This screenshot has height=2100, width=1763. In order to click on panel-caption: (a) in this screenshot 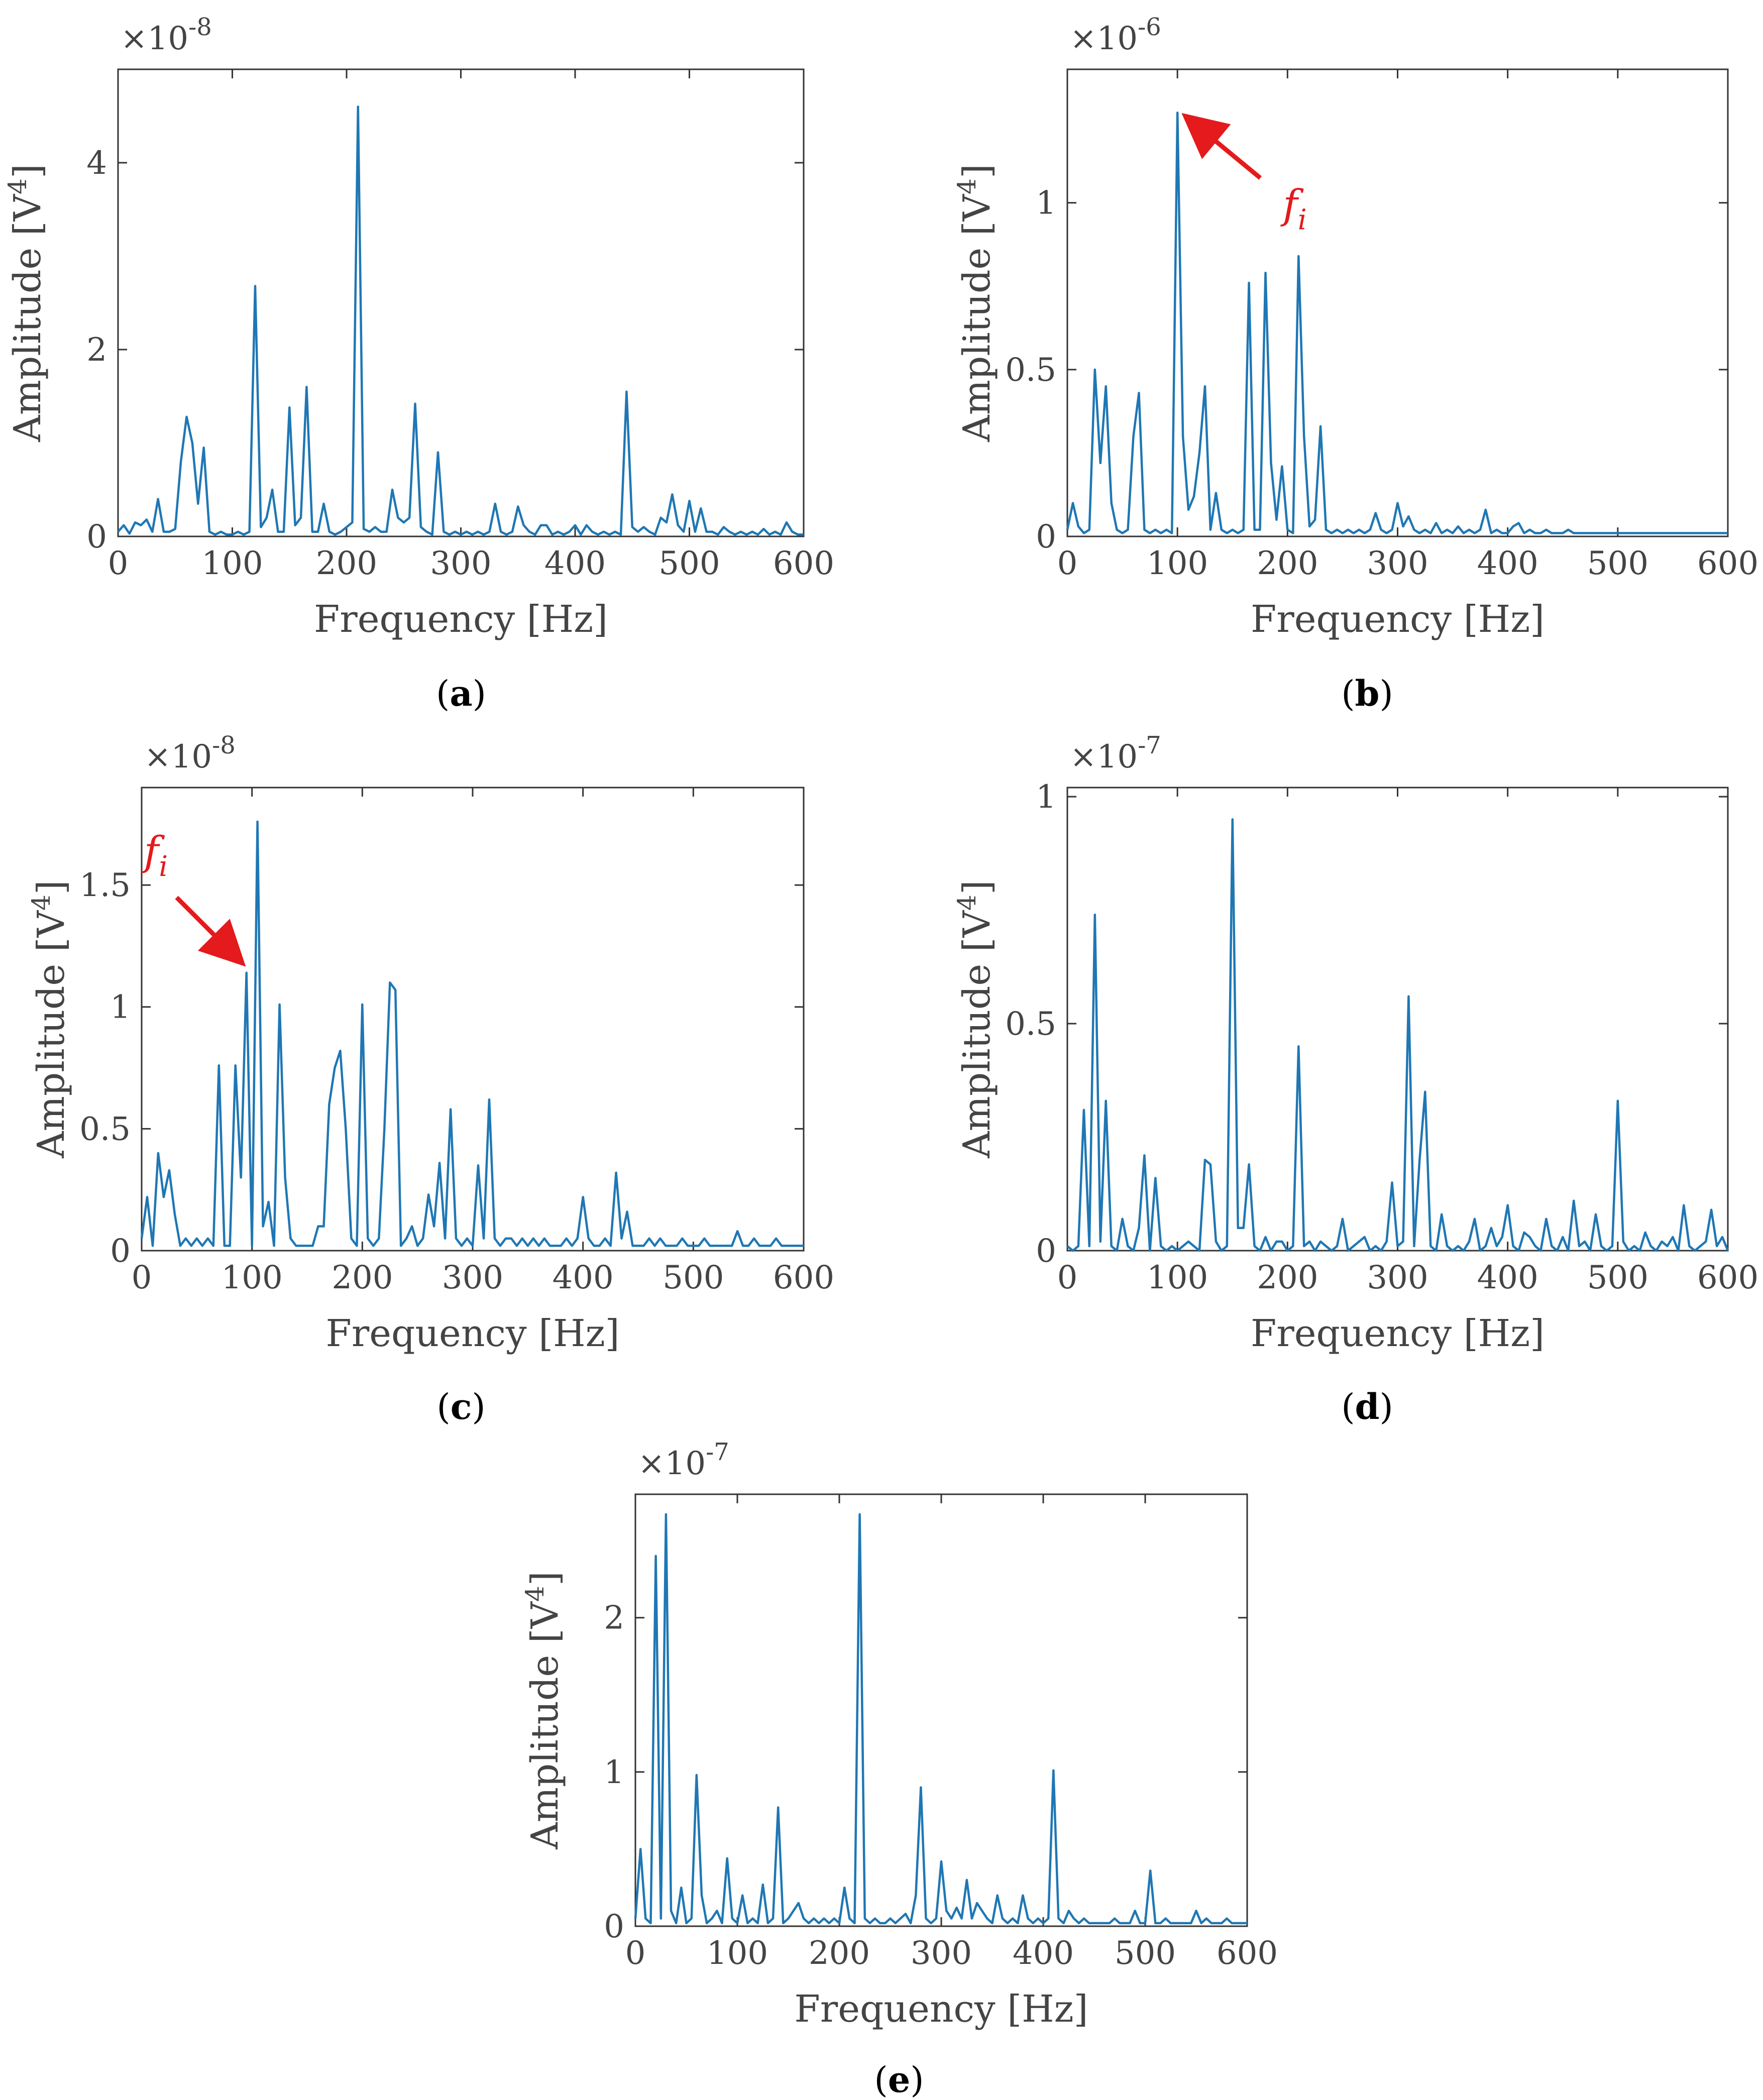, I will do `click(461, 693)`.